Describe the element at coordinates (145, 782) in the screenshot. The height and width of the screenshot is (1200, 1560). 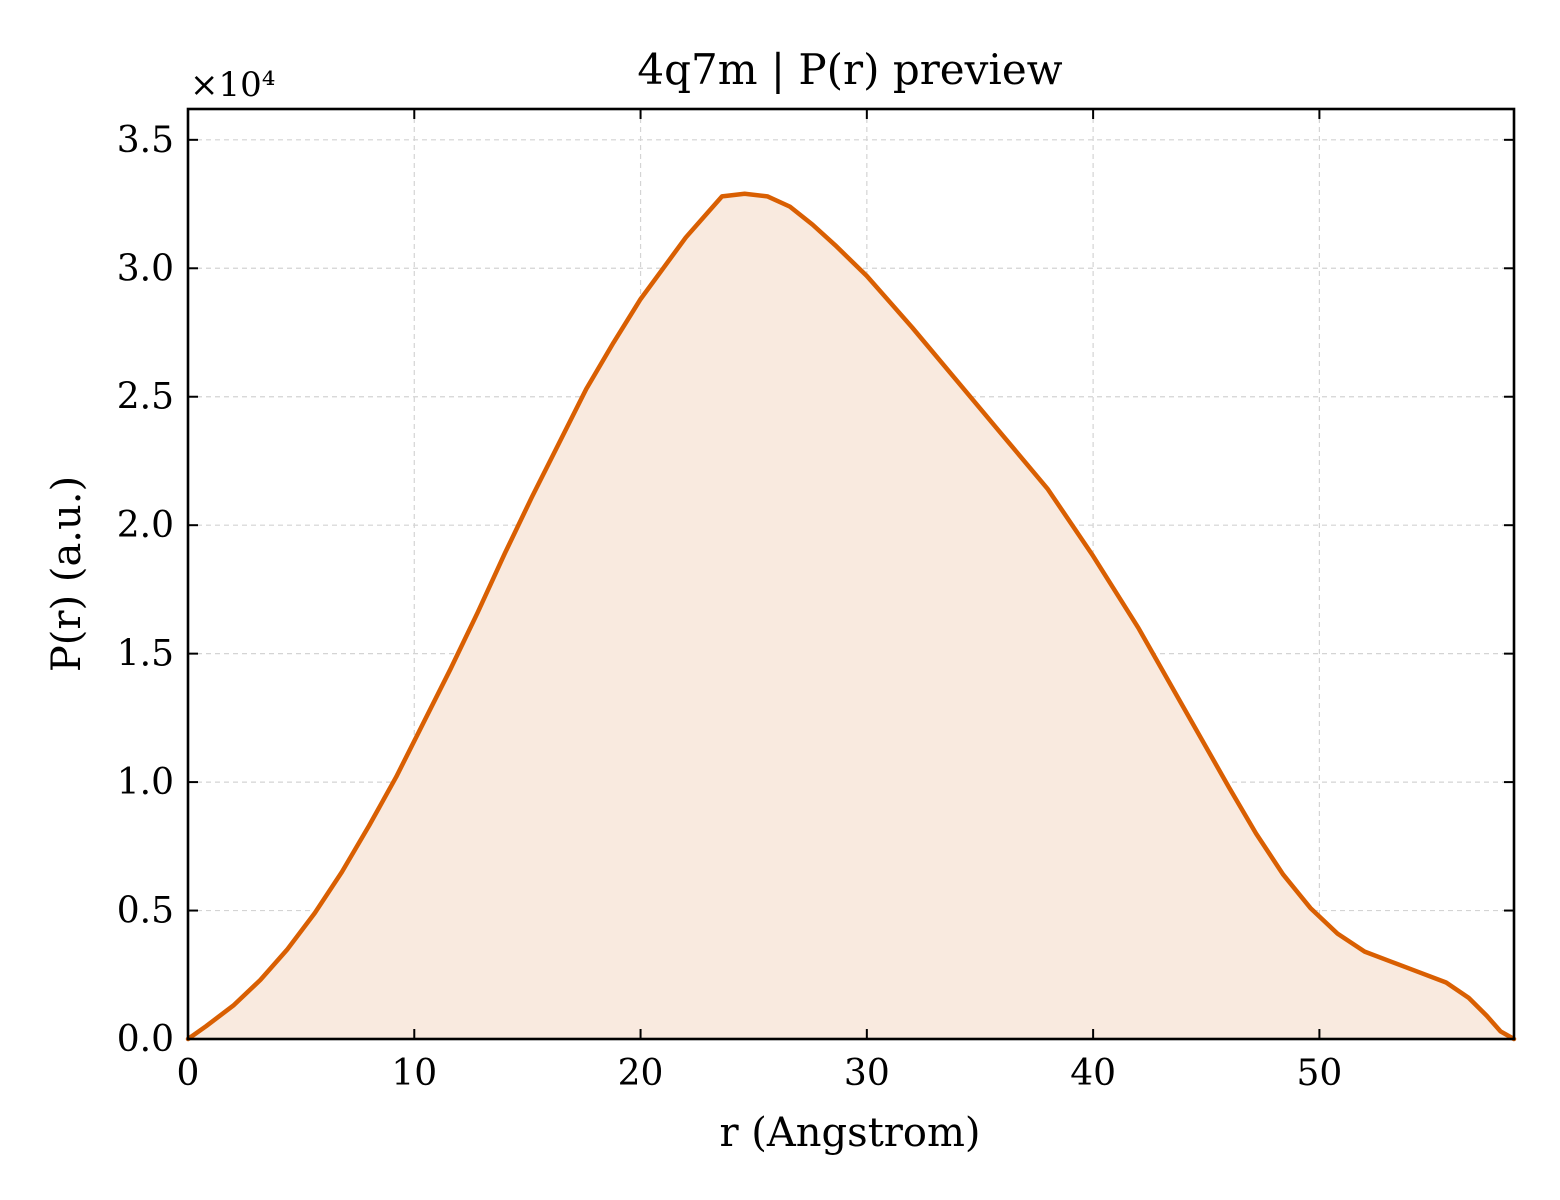
I see `y-tick-label: 1.0` at that location.